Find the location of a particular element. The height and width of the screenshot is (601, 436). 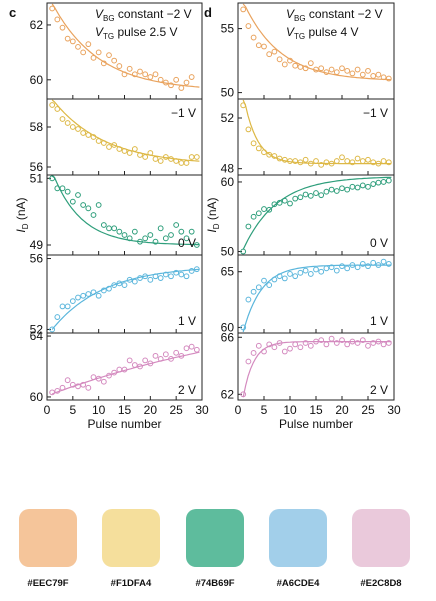

x-tick-label: 30 is located at coordinates (394, 410).